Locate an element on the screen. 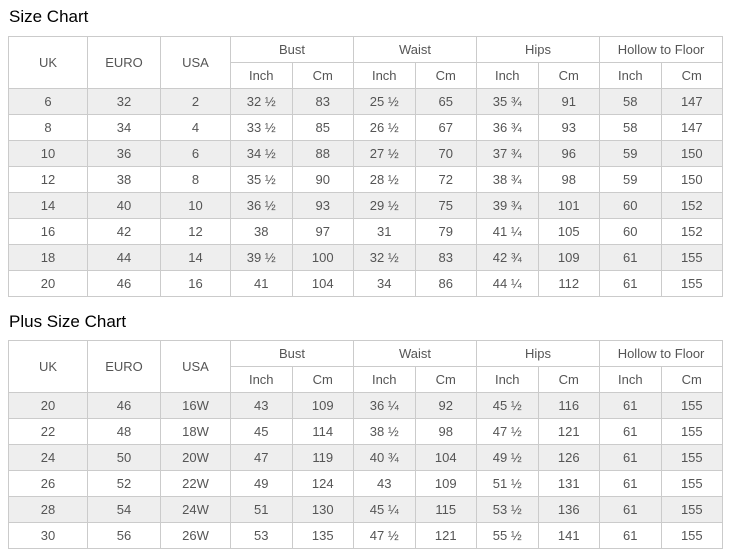 This screenshot has width=730, height=559. cell-waist-cm: 79 is located at coordinates (446, 231).